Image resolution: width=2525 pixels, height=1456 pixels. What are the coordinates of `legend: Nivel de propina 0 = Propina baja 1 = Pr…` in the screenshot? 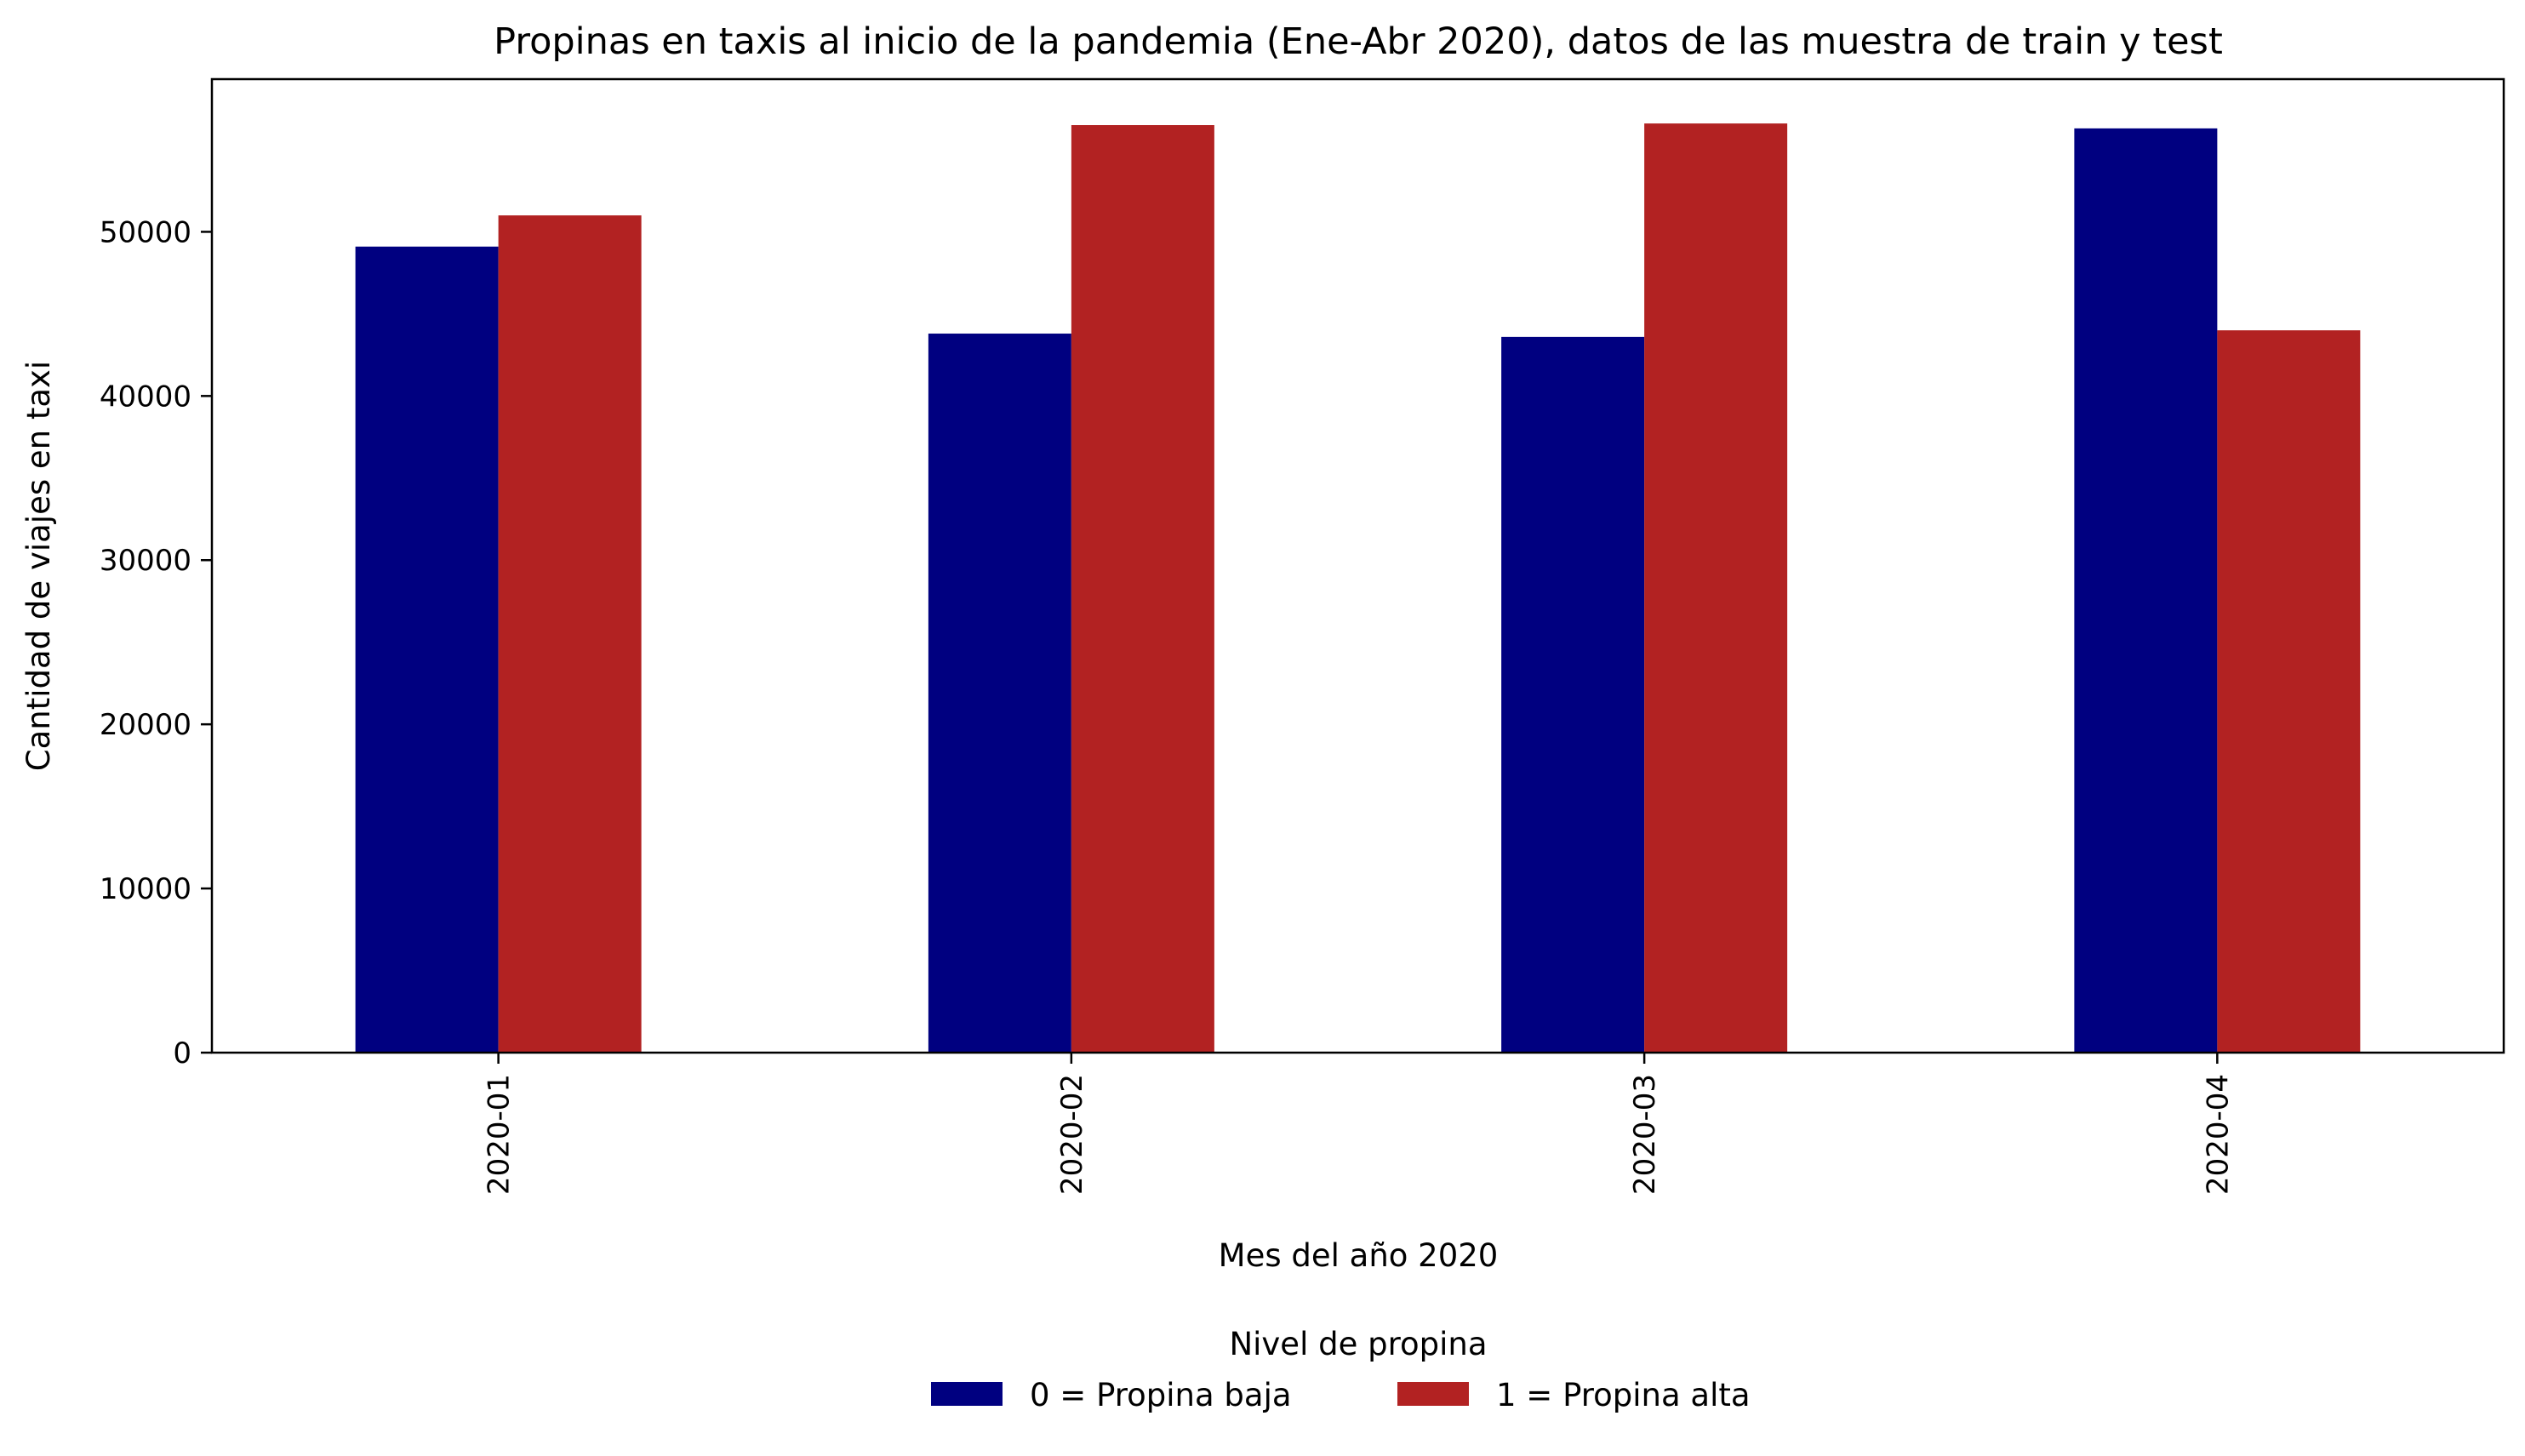 It's located at (1341, 1370).